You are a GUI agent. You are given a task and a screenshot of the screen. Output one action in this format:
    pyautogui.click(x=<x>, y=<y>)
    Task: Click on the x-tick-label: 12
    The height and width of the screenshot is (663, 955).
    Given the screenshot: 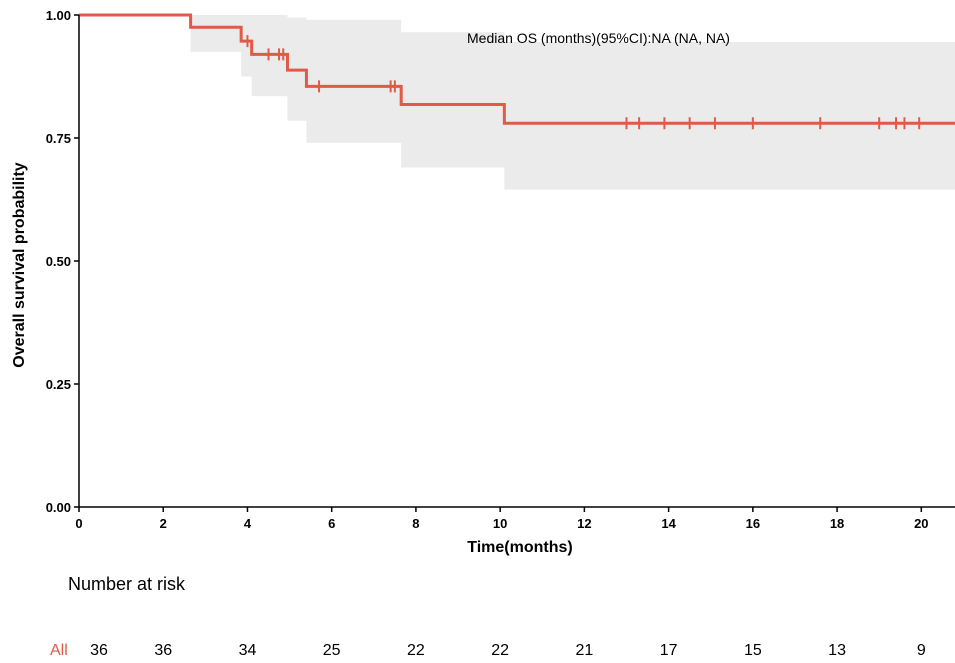 What is the action you would take?
    pyautogui.click(x=584, y=523)
    